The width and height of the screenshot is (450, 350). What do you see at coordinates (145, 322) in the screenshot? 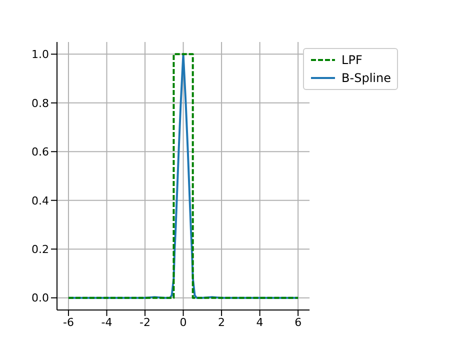
I see `x-tick-label: -2` at bounding box center [145, 322].